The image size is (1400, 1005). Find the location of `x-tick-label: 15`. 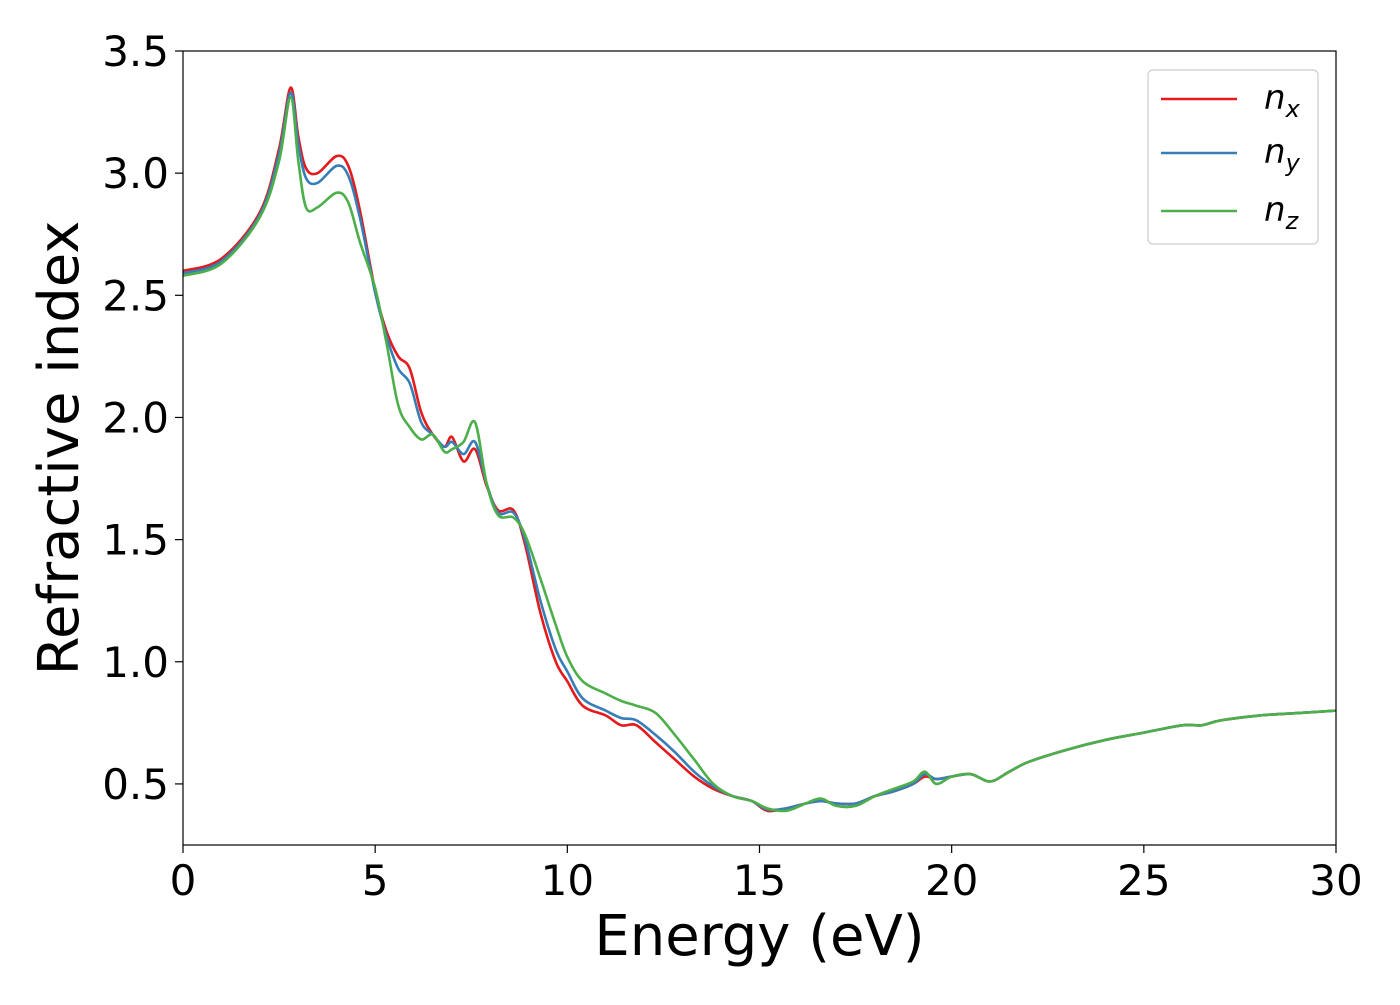

x-tick-label: 15 is located at coordinates (759, 880).